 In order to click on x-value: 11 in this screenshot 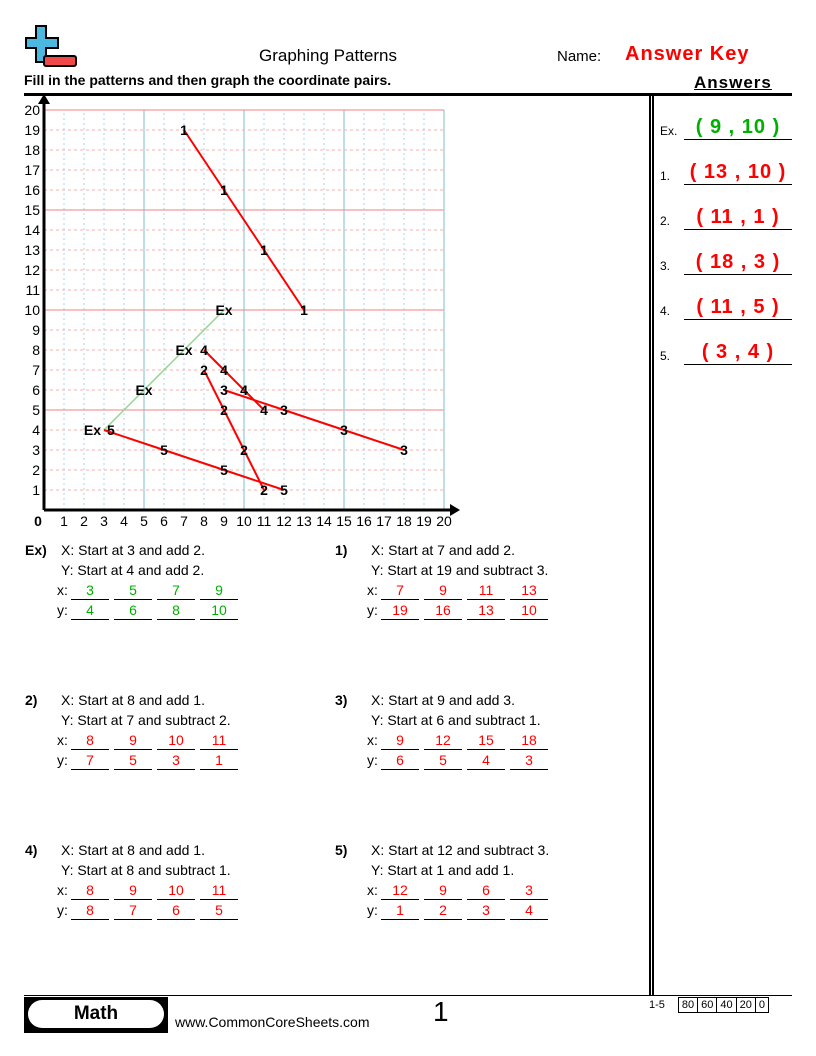, I will do `click(219, 890)`.